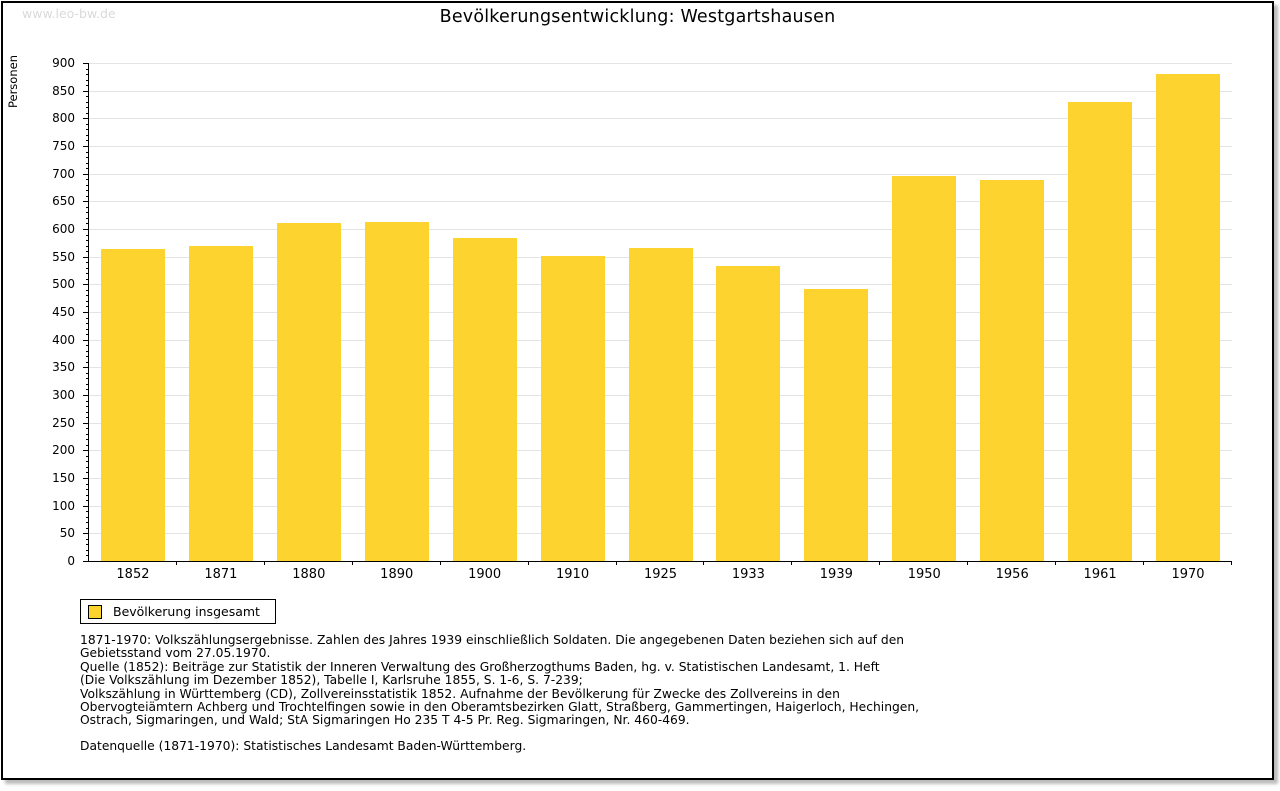 The image size is (1280, 791). Describe the element at coordinates (1012, 370) in the screenshot. I see `bar-1956` at that location.